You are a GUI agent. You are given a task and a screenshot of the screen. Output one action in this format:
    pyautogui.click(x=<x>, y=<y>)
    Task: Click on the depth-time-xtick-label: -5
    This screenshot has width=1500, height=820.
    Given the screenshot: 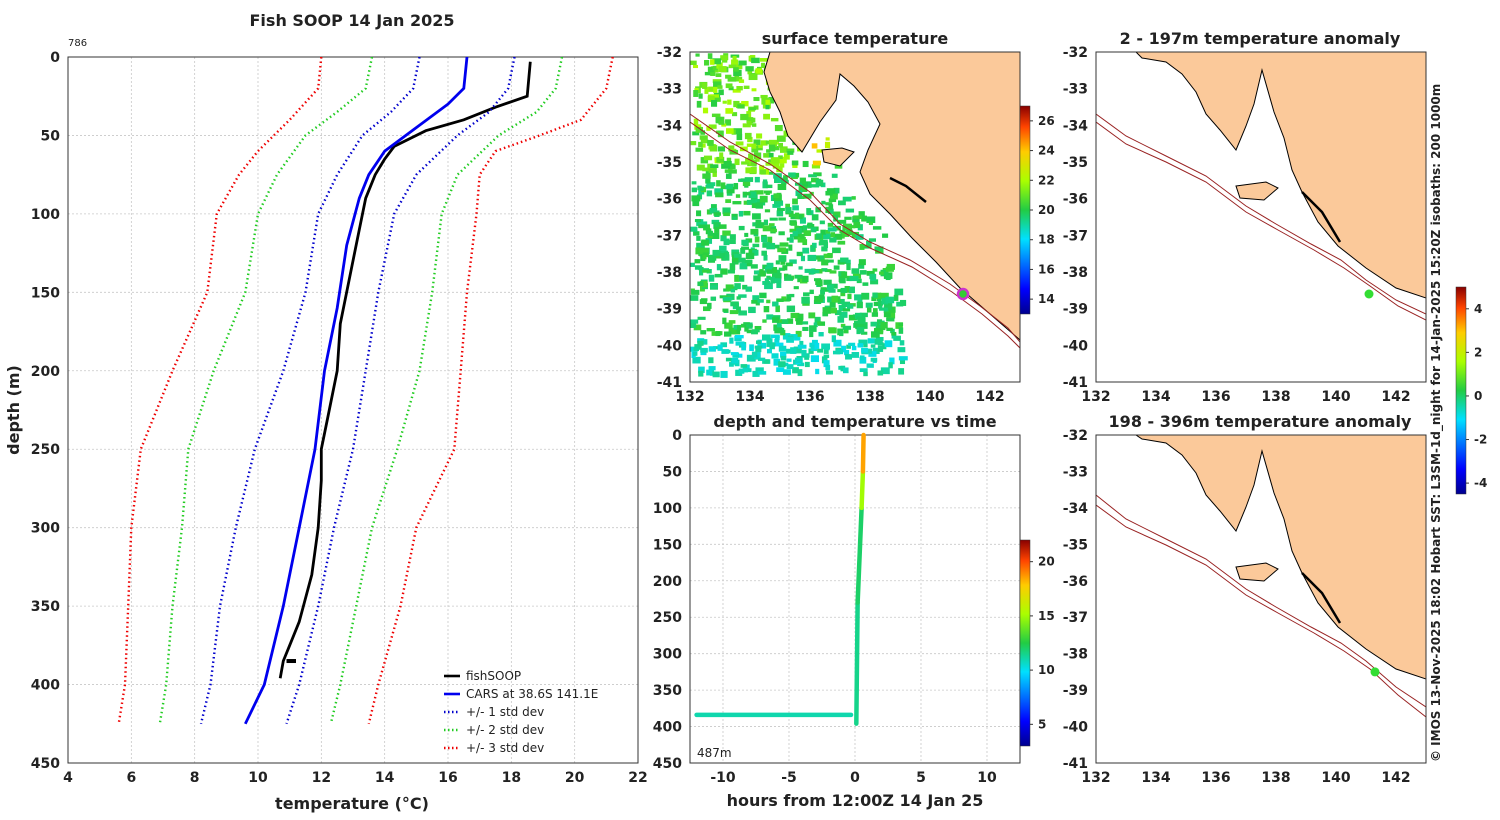 What is the action you would take?
    pyautogui.click(x=789, y=778)
    